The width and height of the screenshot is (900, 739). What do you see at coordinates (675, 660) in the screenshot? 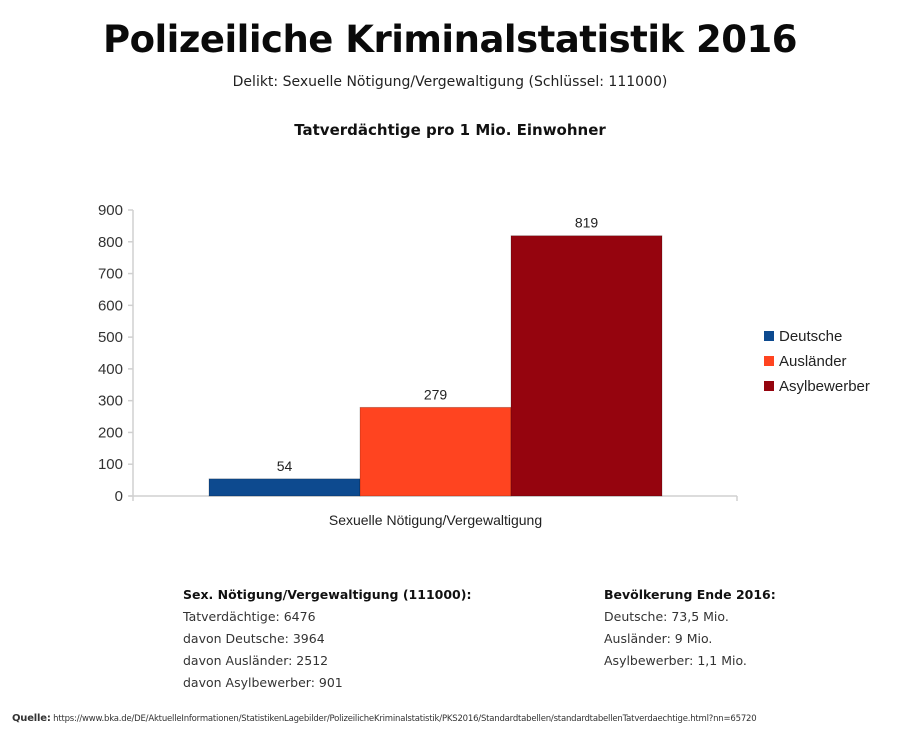
I see `population-info-line: Asylbewerber: 1,1 Mio.` at bounding box center [675, 660].